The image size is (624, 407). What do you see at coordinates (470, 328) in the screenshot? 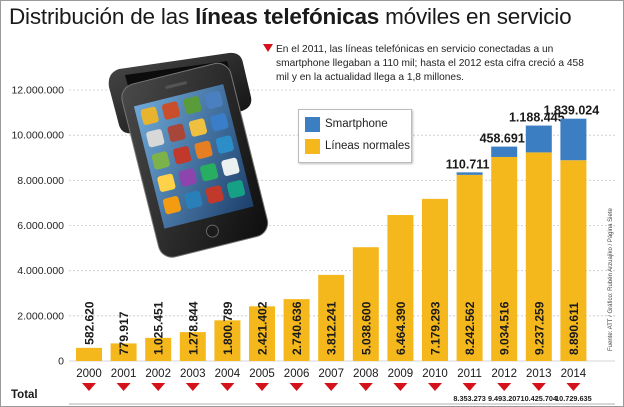
I see `value-label-lineas-normales: 8.242.562` at bounding box center [470, 328].